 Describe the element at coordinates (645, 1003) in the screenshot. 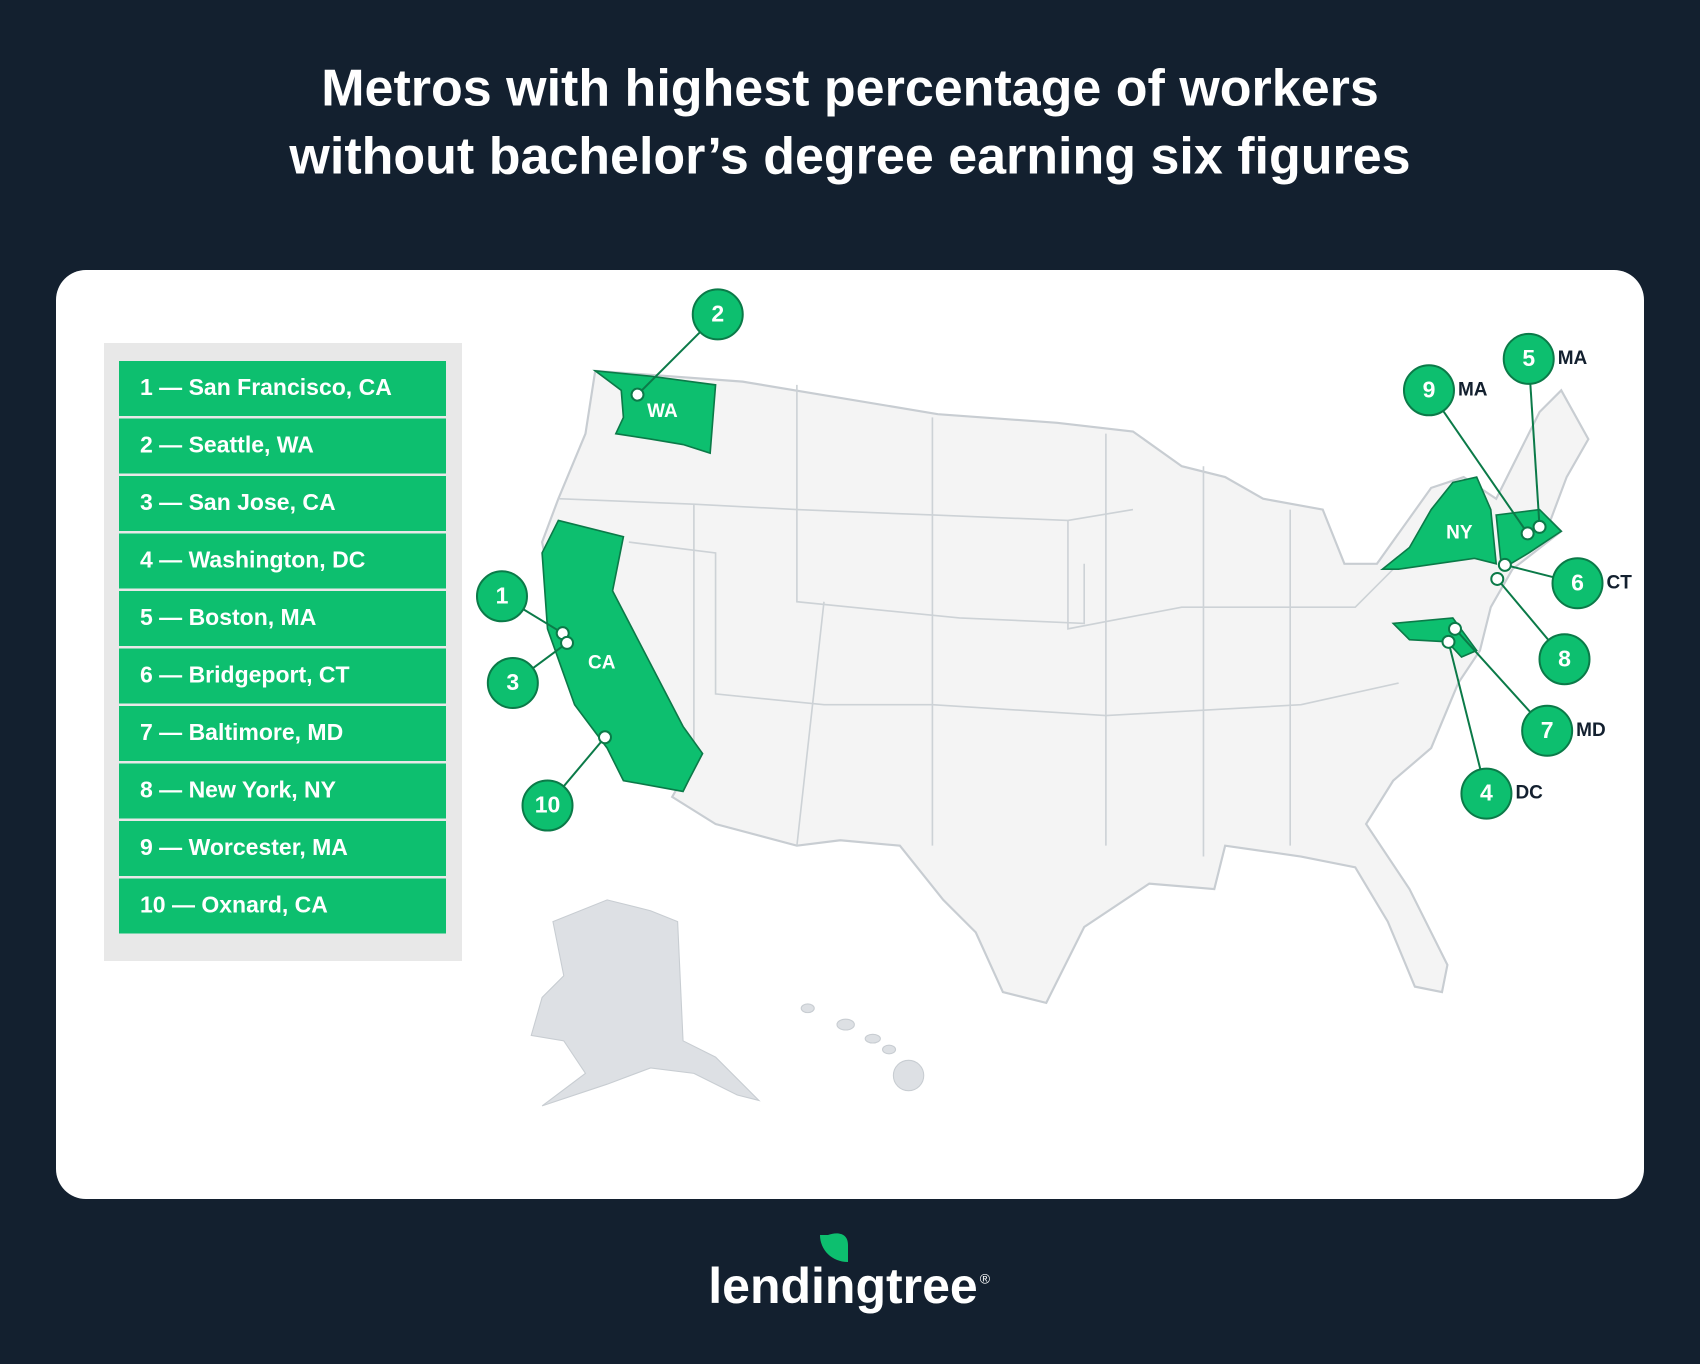

I see `alaska` at that location.